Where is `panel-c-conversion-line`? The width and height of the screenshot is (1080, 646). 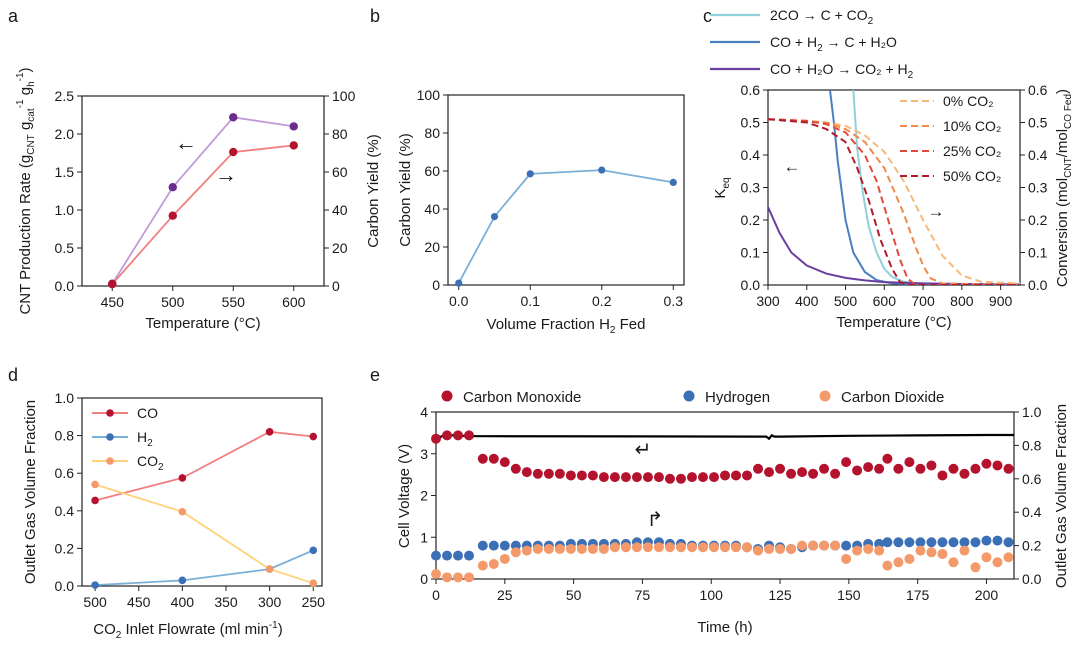
panel-c-conversion-line is located at coordinates (894, 201).